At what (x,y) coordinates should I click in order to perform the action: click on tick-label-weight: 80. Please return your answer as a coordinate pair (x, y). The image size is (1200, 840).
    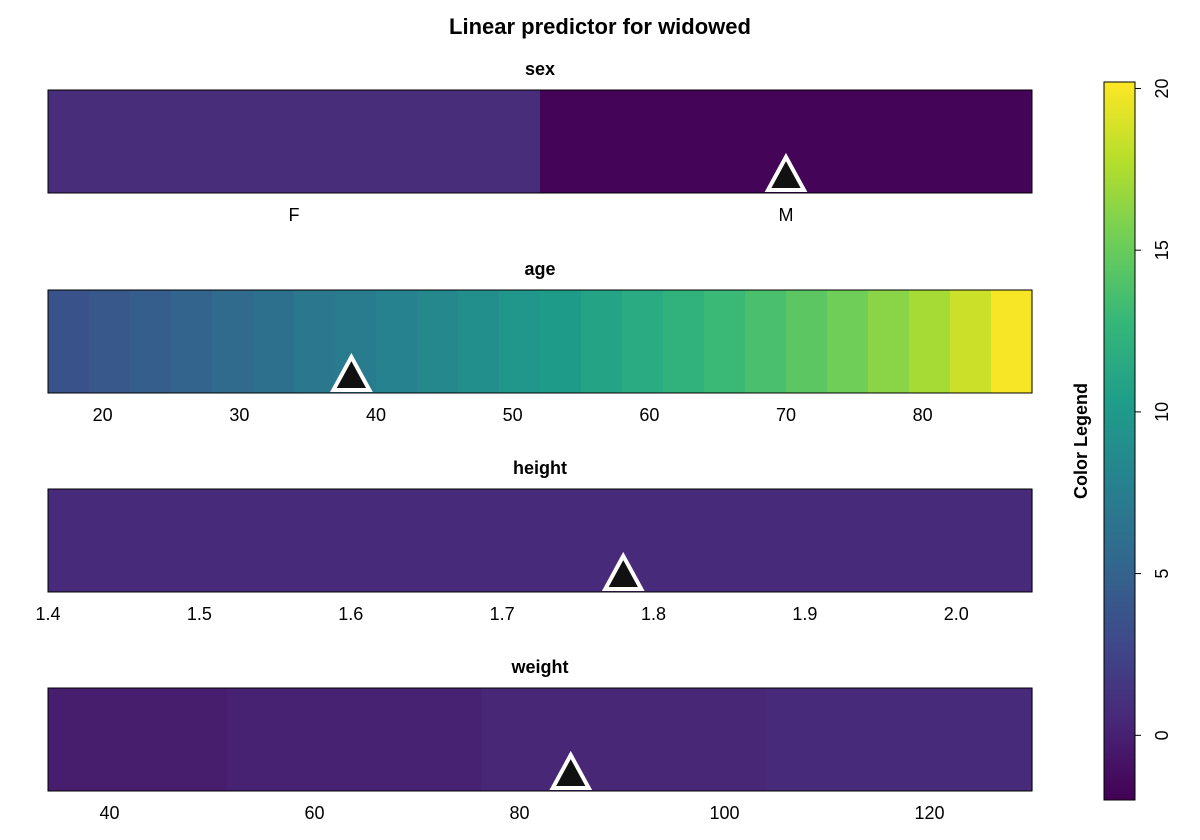
    Looking at the image, I should click on (519, 813).